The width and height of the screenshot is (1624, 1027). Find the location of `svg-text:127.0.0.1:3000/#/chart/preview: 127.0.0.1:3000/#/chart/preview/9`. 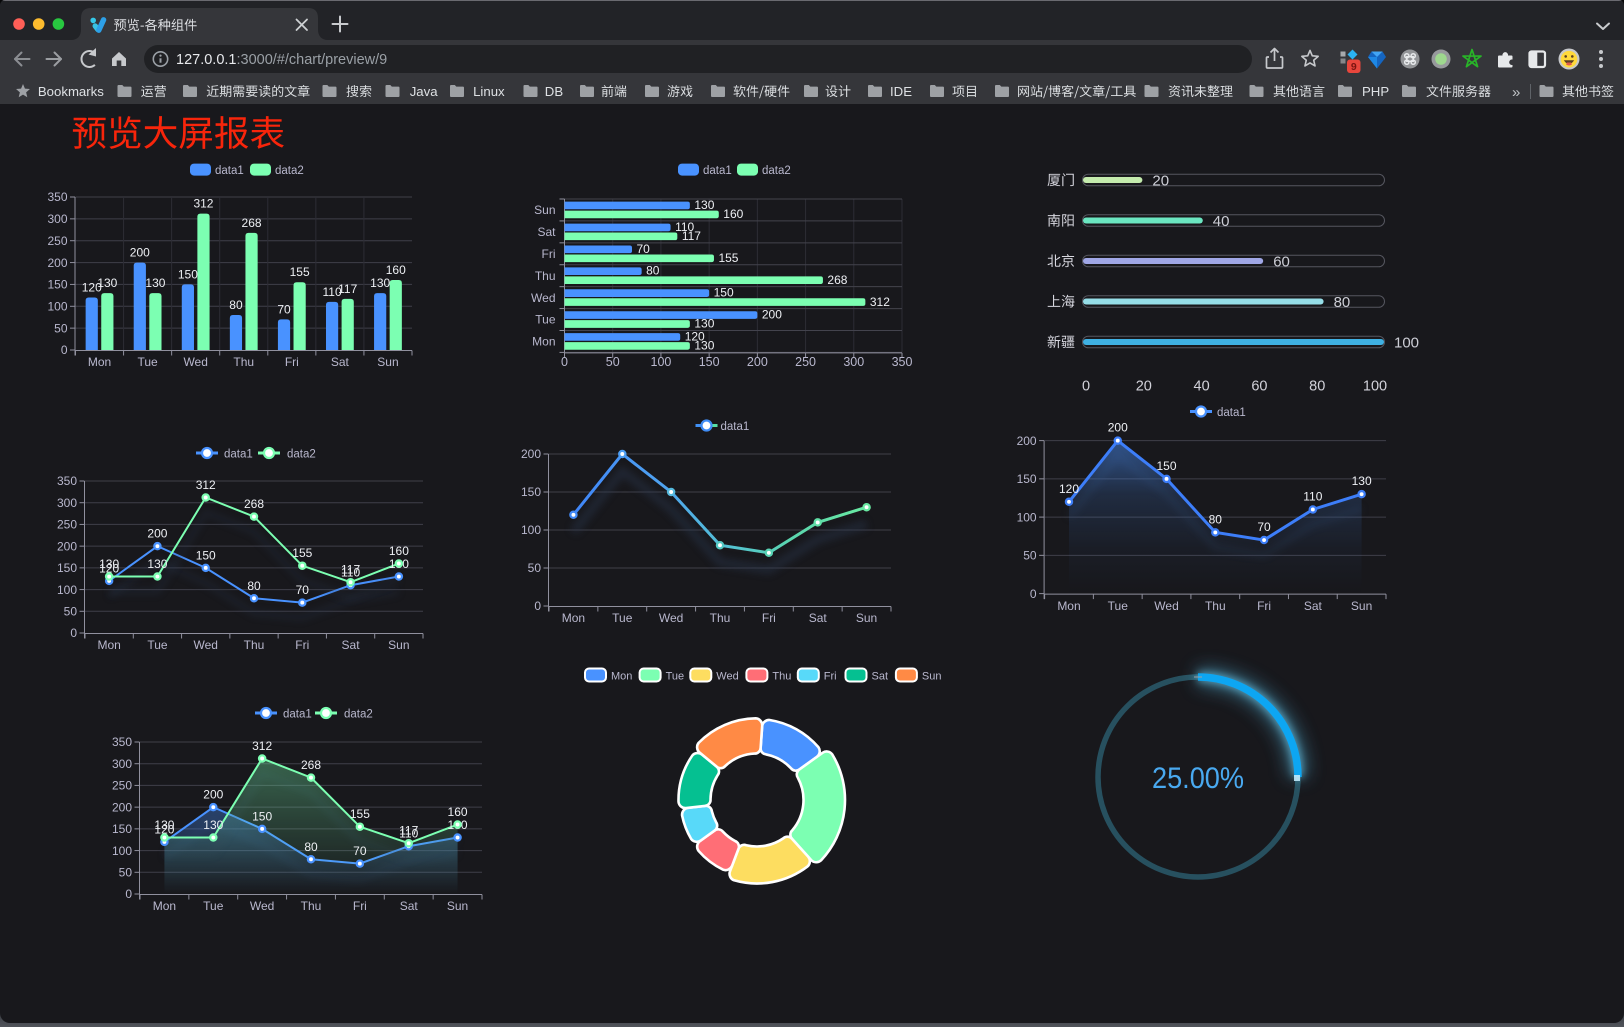

svg-text:127.0.0.1:3000/#/chart/preview: 127.0.0.1:3000/#/chart/preview/9 is located at coordinates (281, 60).